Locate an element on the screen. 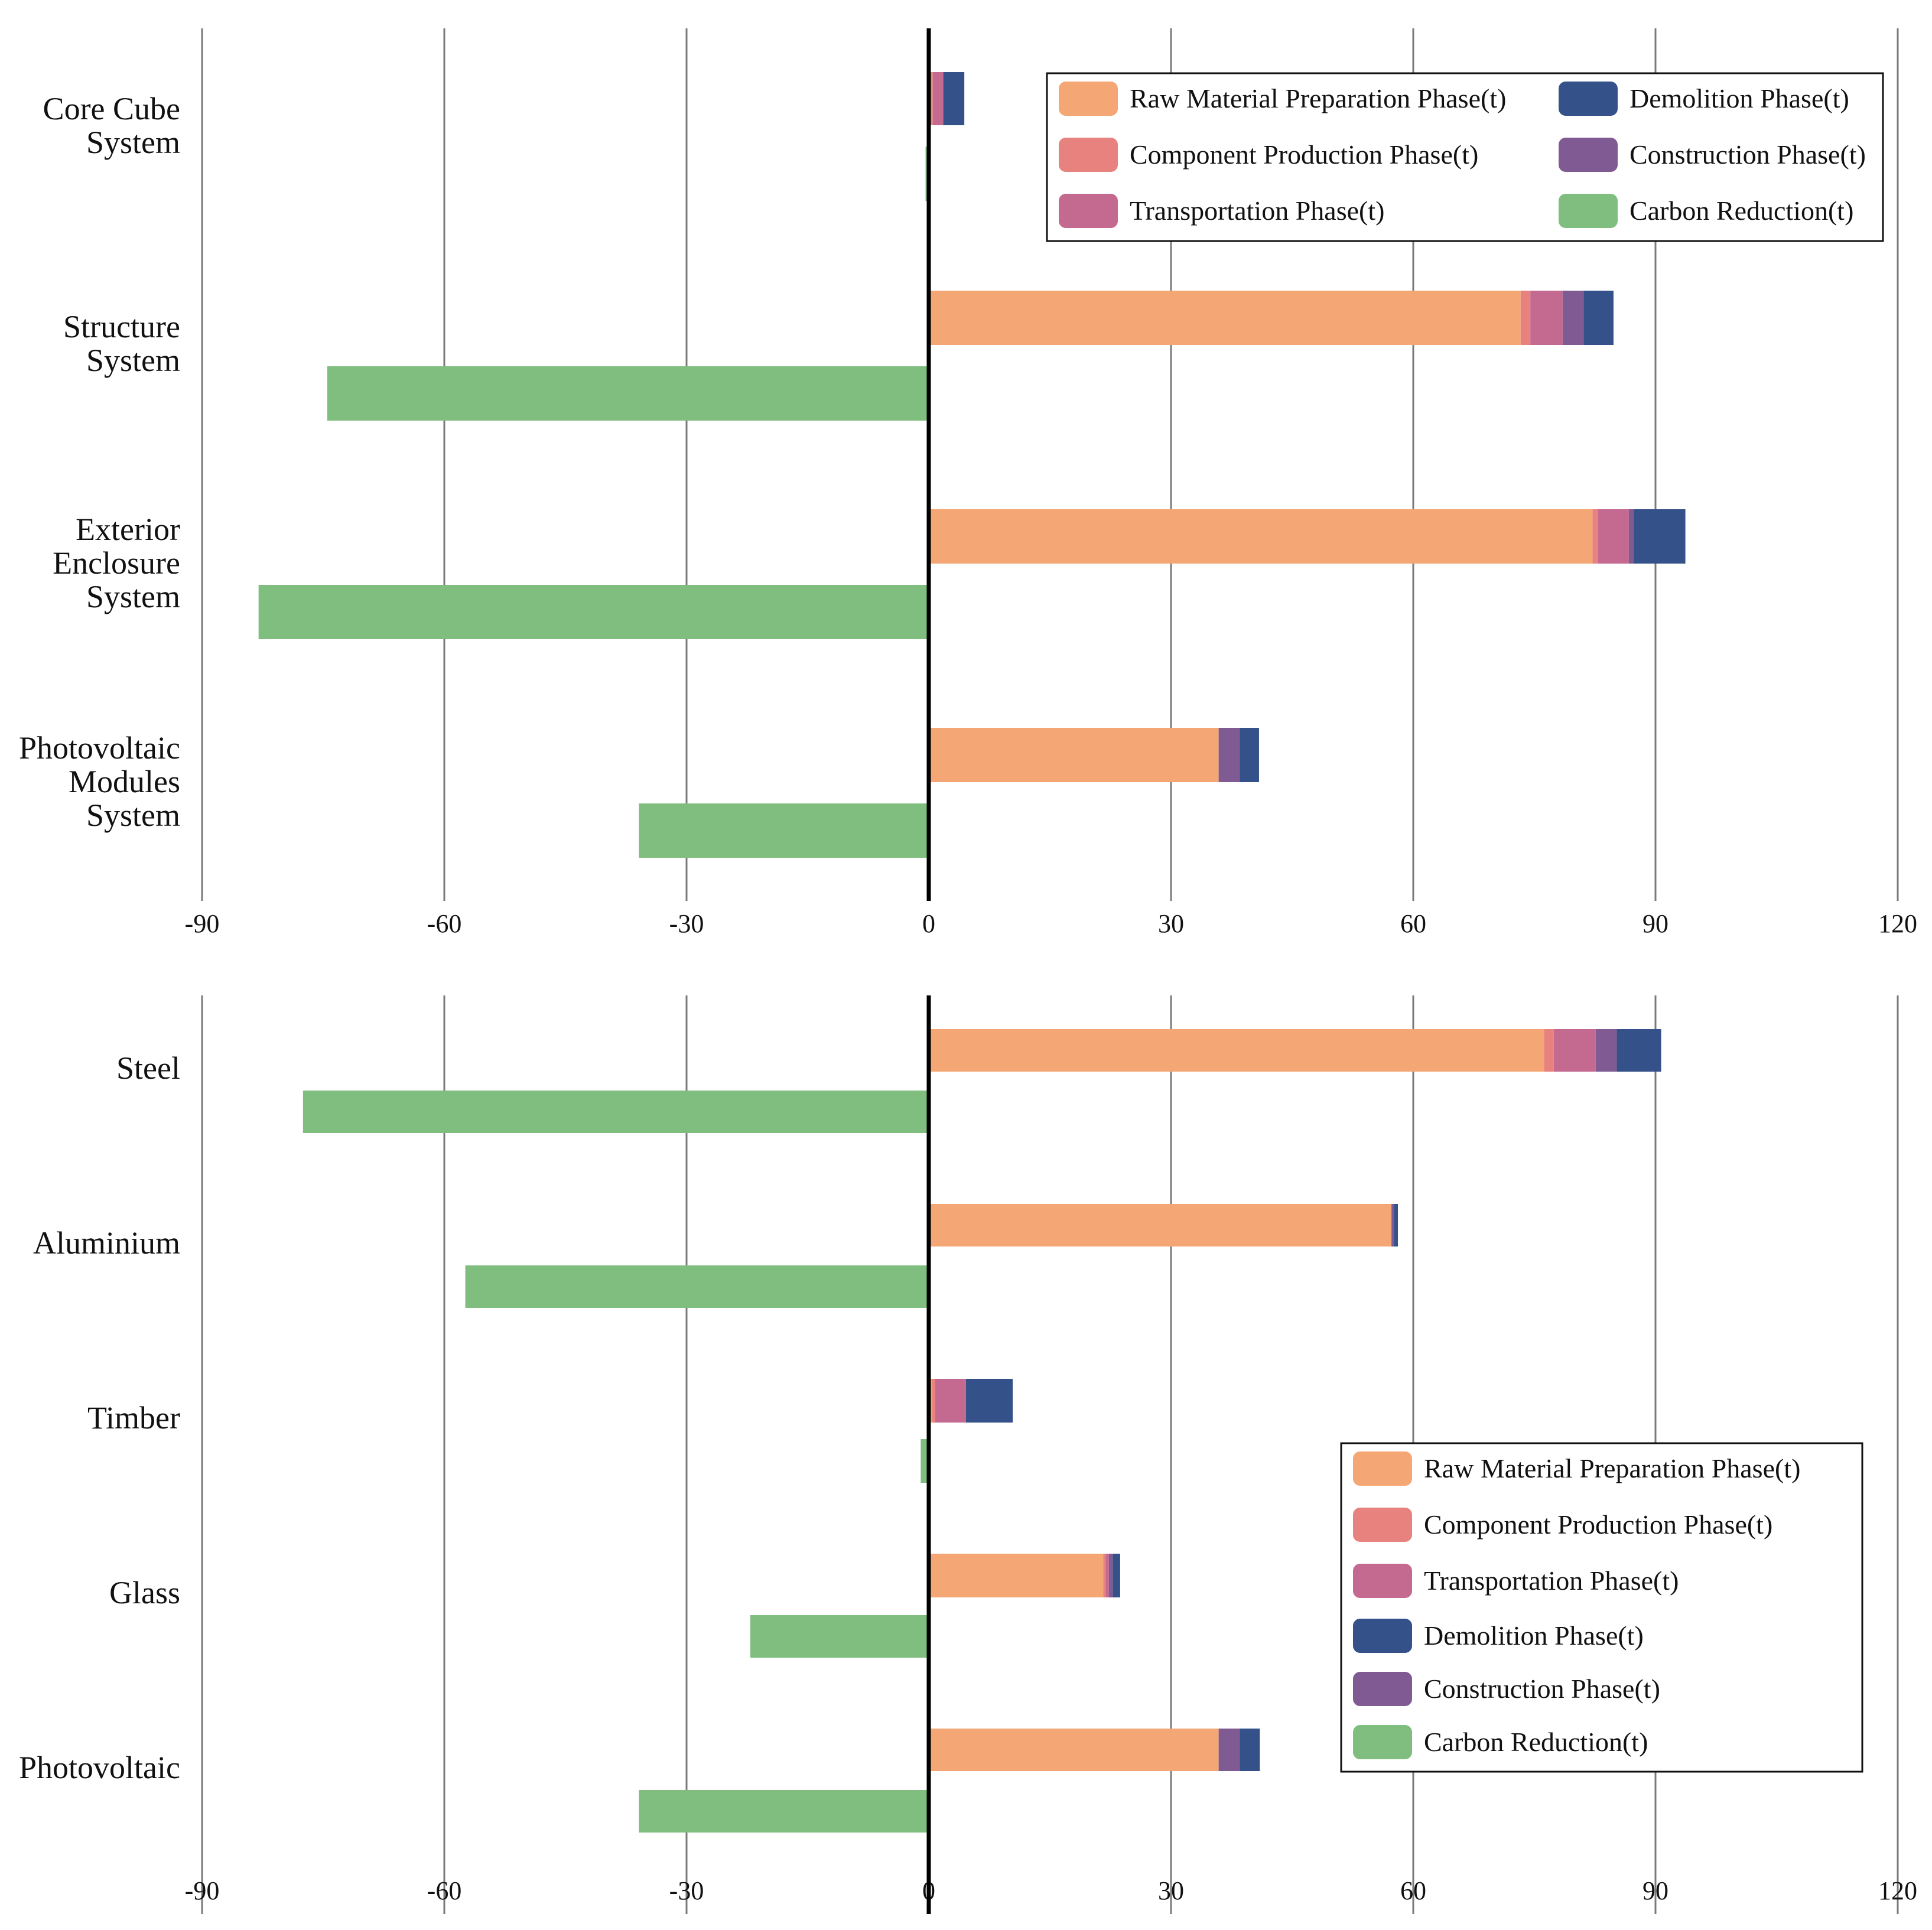 The width and height of the screenshot is (1932, 1930). category-label: Steel is located at coordinates (148, 1068).